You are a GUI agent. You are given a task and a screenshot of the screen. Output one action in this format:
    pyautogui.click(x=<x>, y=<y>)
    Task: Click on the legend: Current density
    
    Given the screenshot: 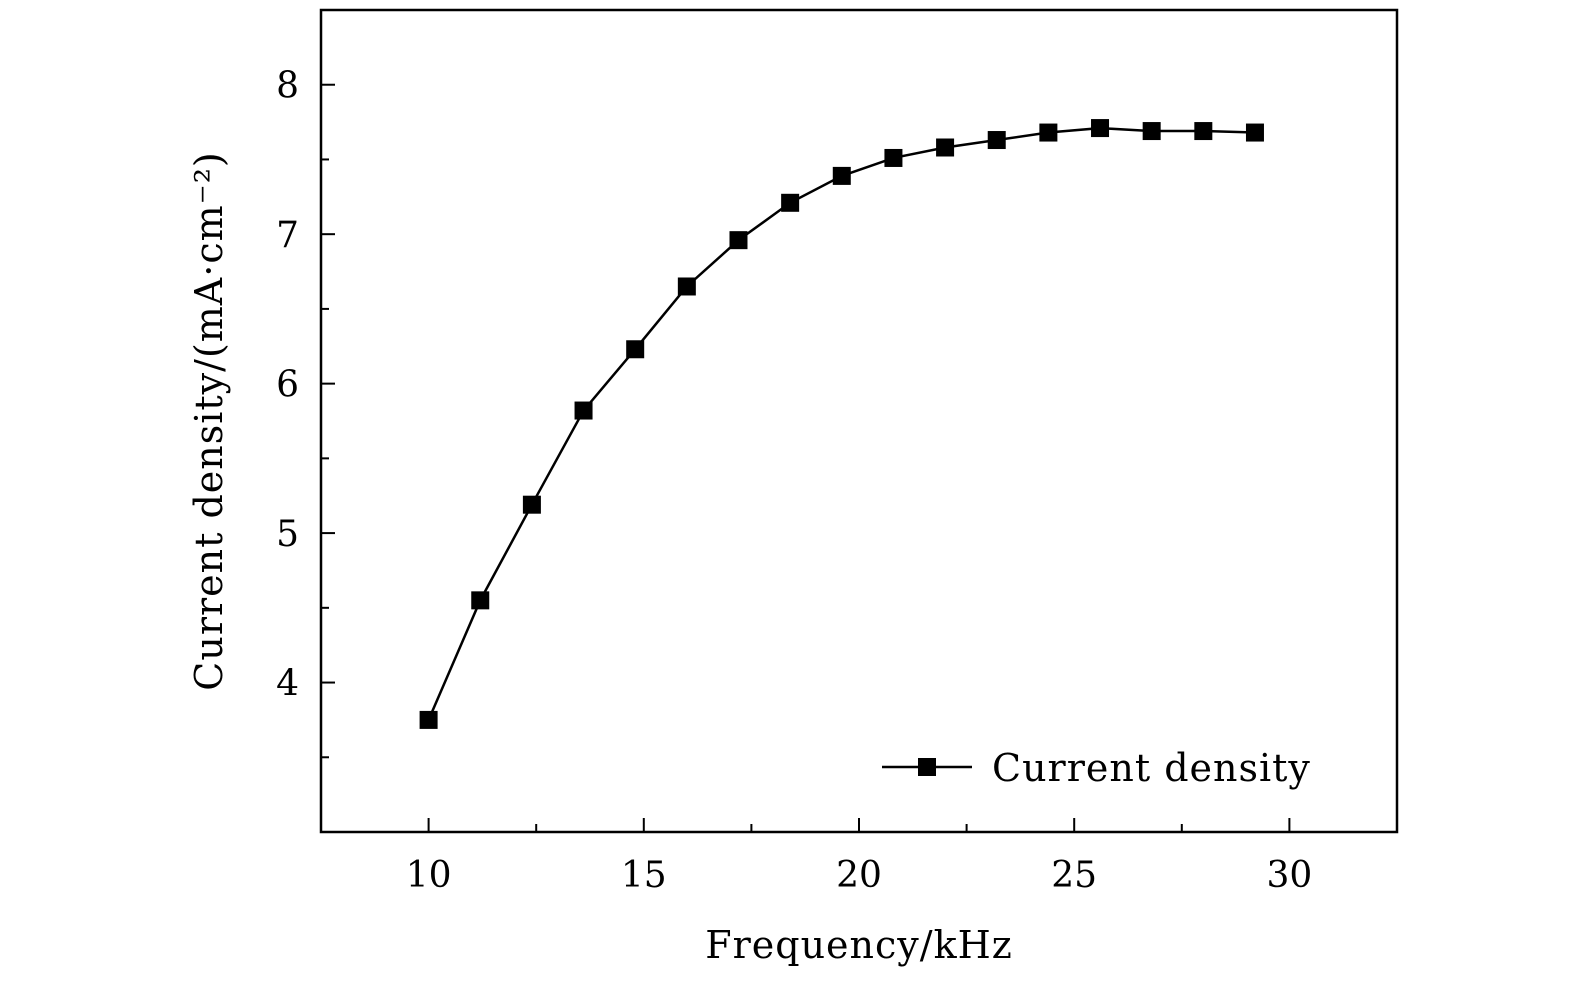 What is the action you would take?
    pyautogui.click(x=1096, y=768)
    